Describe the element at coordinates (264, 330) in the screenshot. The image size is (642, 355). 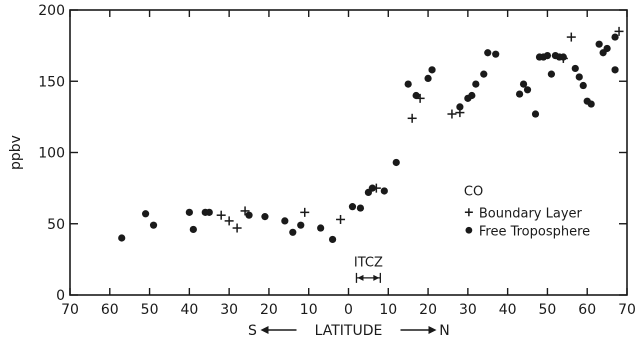
I see `x-axis-arrow-south-head` at that location.